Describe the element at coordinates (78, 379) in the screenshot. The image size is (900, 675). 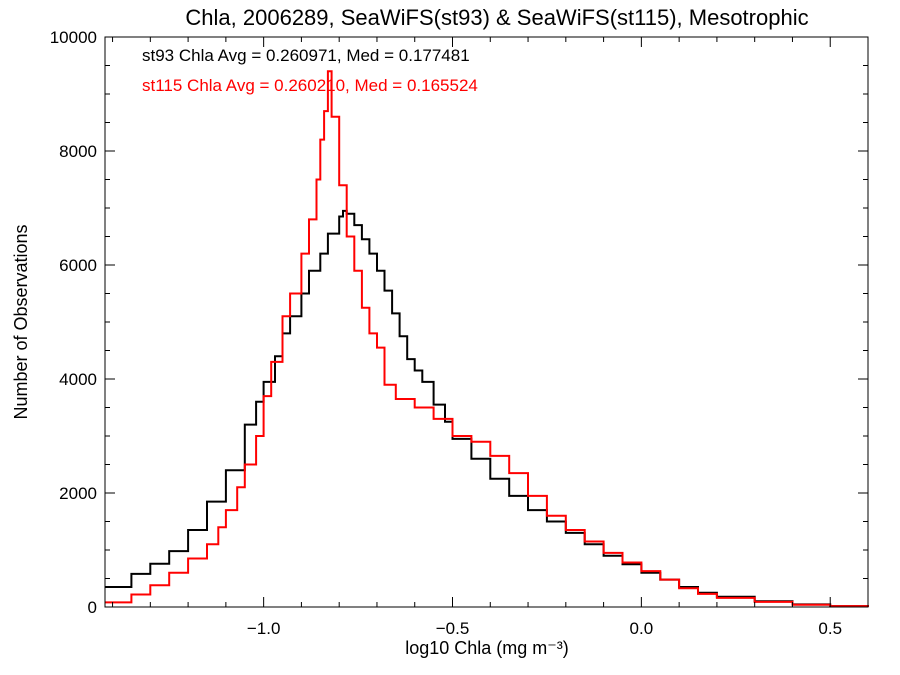
I see `y-tick-label: 4000` at that location.